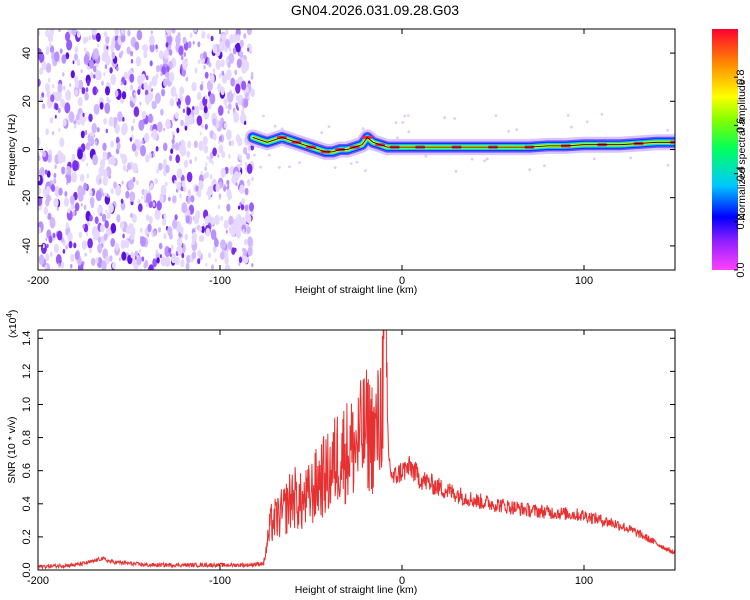  I want to click on colorbar-tick-label: 0.2, so click(741, 221).